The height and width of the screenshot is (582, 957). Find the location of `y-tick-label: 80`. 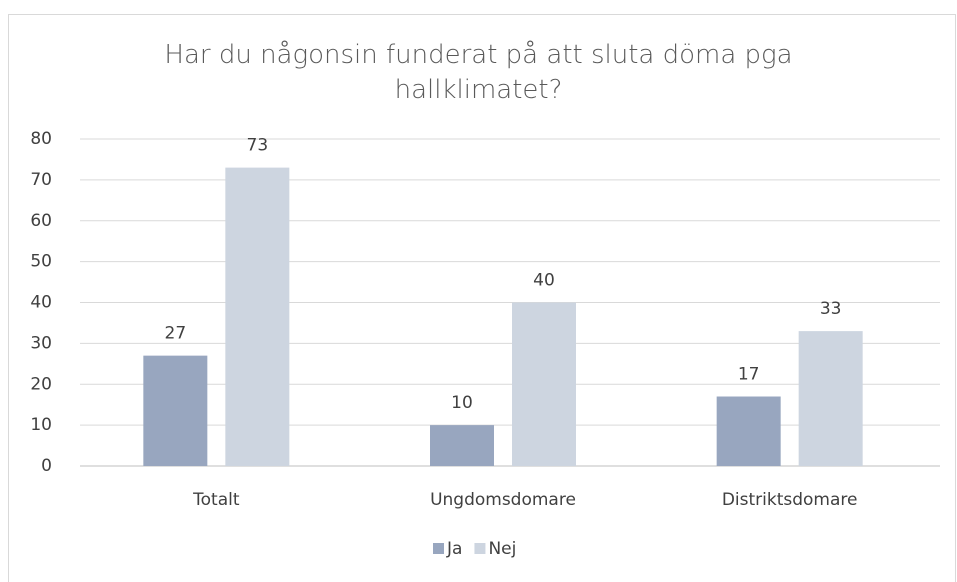

y-tick-label: 80 is located at coordinates (41, 139).